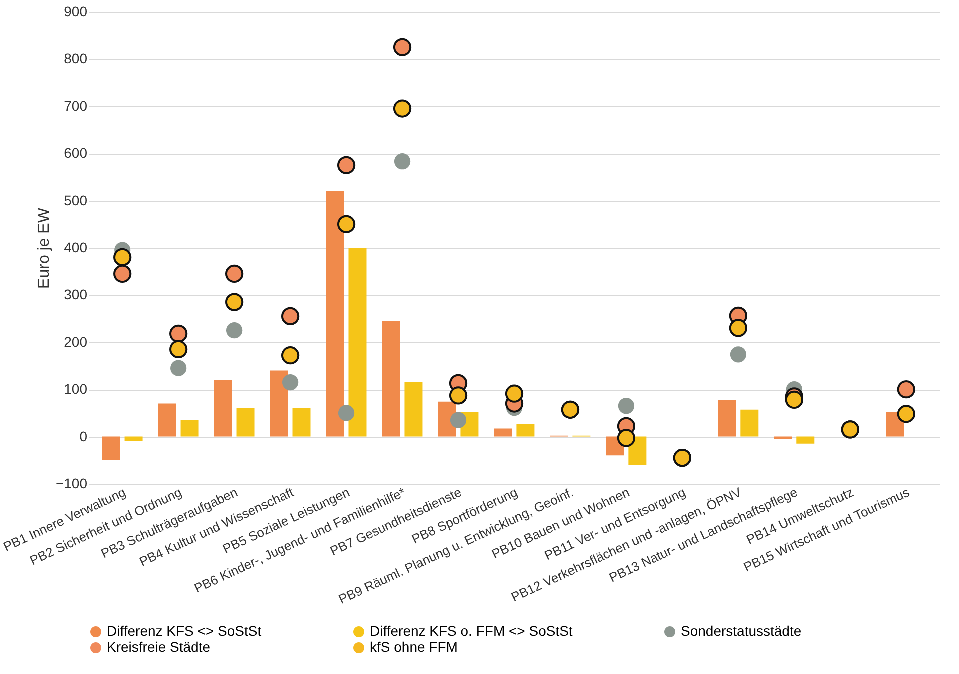 This screenshot has width=959, height=674. Describe the element at coordinates (76, 248) in the screenshot. I see `y-tick-label: 400` at that location.